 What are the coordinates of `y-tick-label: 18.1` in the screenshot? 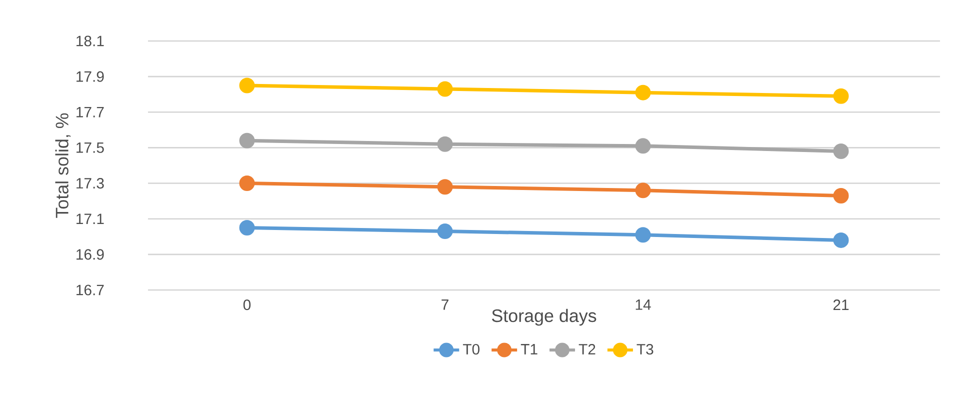 It's located at (90, 41).